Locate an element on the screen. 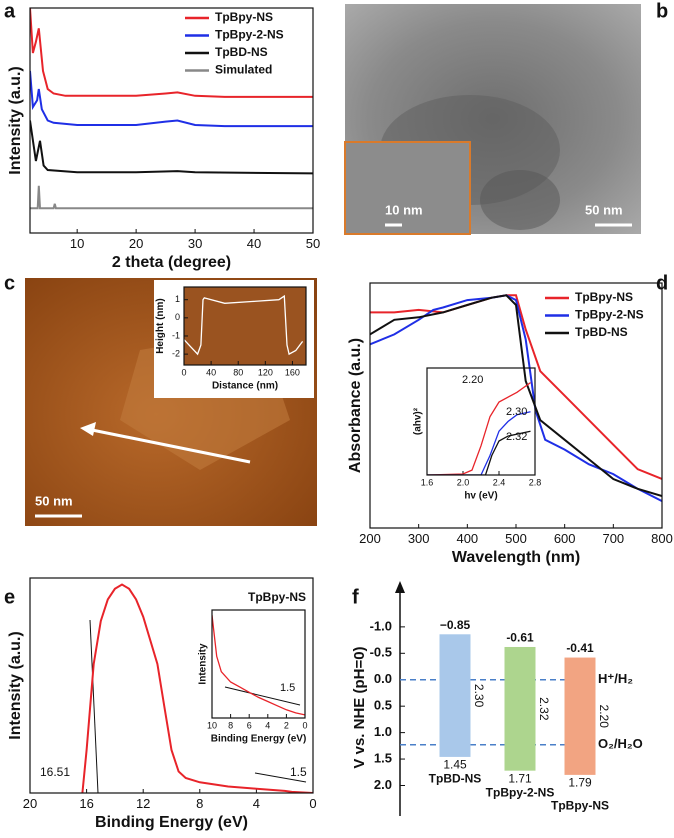 The image size is (674, 838). x-tick-label: 120 is located at coordinates (265, 372).